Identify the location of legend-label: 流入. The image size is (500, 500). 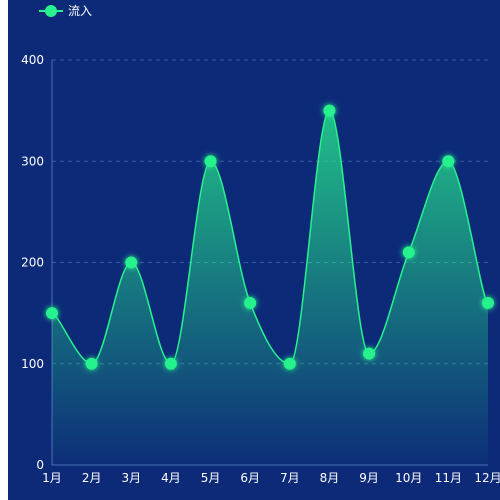
(80, 11).